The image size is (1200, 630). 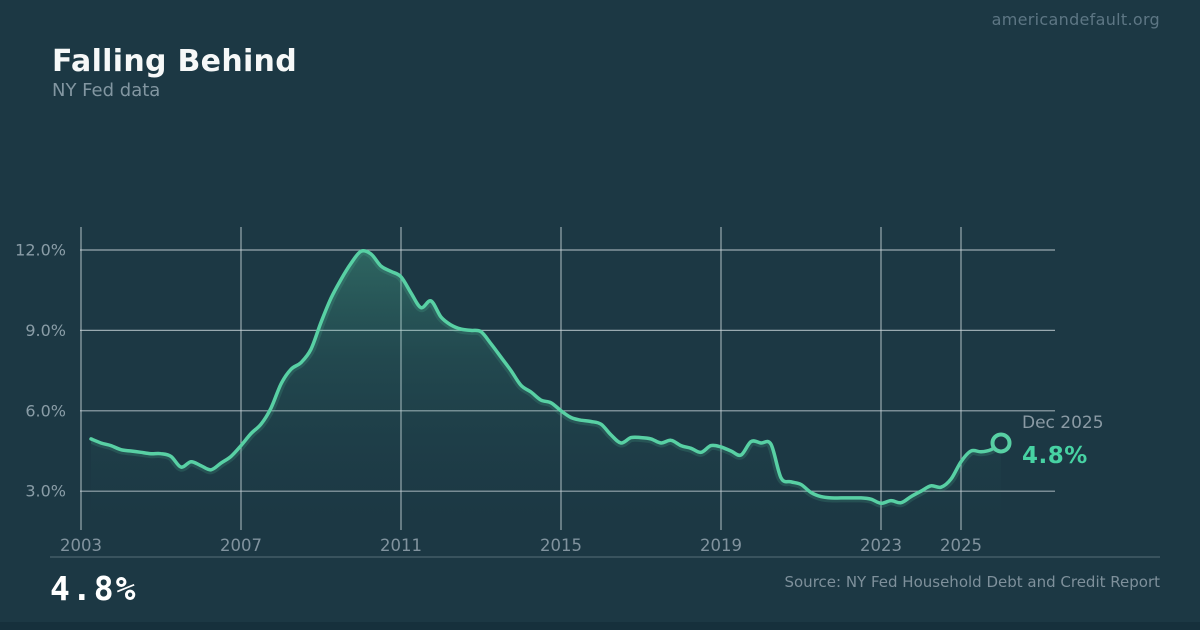 I want to click on latest-value-readout: 4.8%, so click(x=94, y=588).